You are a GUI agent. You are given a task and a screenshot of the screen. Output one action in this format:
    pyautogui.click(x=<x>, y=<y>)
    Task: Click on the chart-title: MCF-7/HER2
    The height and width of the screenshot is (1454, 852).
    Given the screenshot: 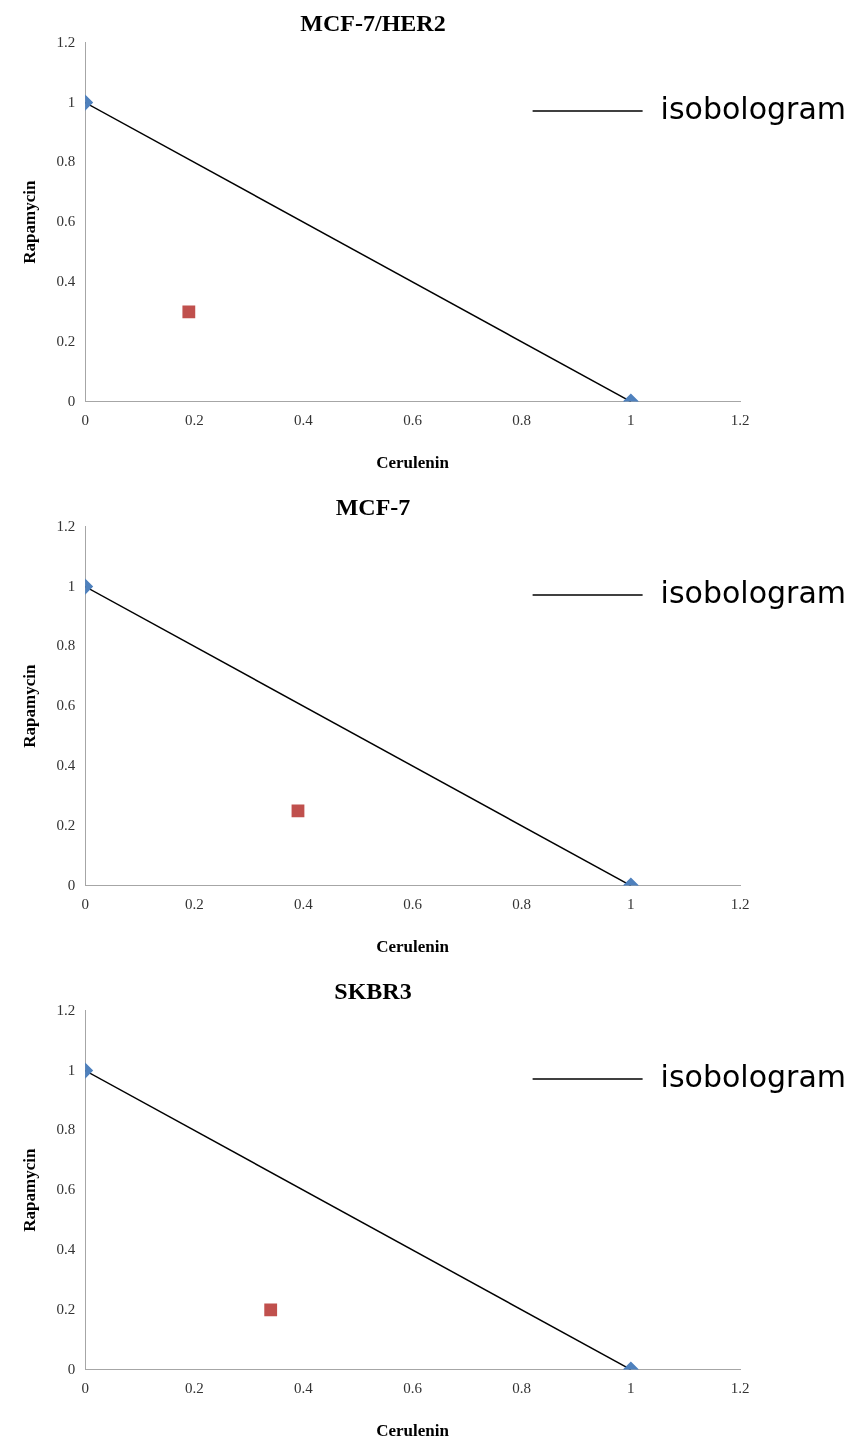 What is the action you would take?
    pyautogui.click(x=373, y=22)
    